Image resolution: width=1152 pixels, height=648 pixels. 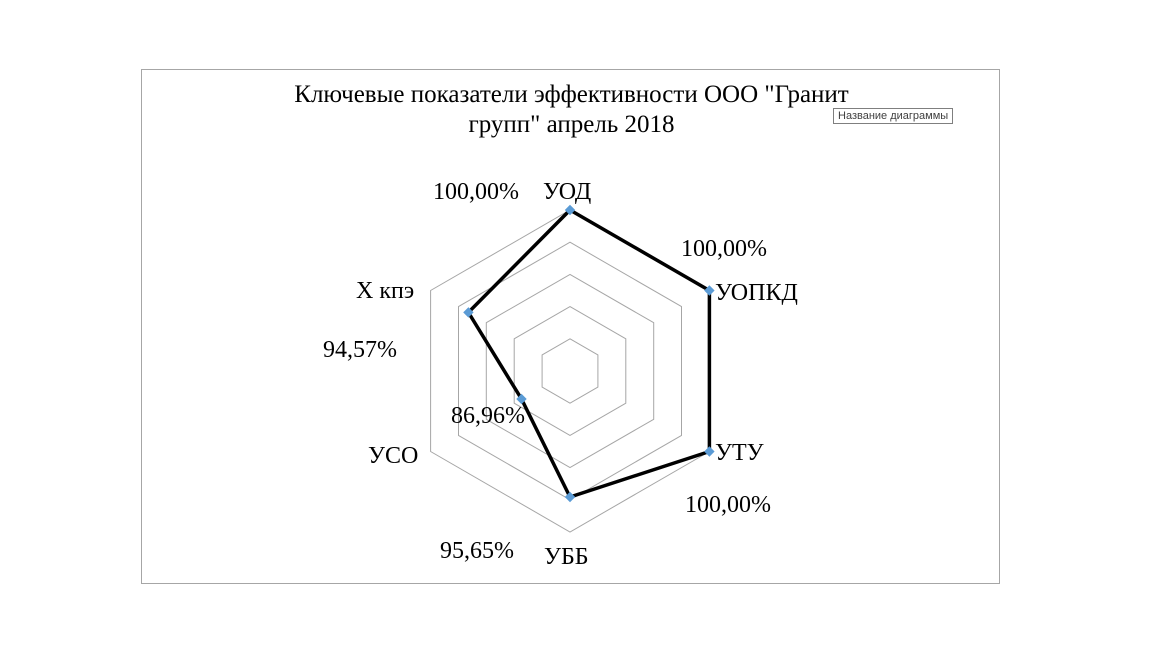 What do you see at coordinates (756, 293) in the screenshot?
I see `category-label-uopkd: УОПКД` at bounding box center [756, 293].